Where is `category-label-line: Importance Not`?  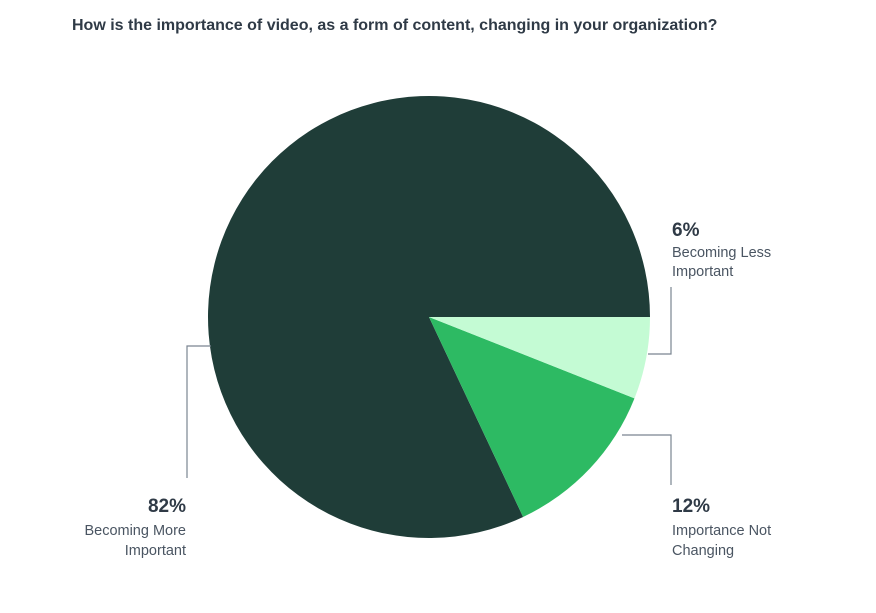 category-label-line: Importance Not is located at coordinates (721, 531).